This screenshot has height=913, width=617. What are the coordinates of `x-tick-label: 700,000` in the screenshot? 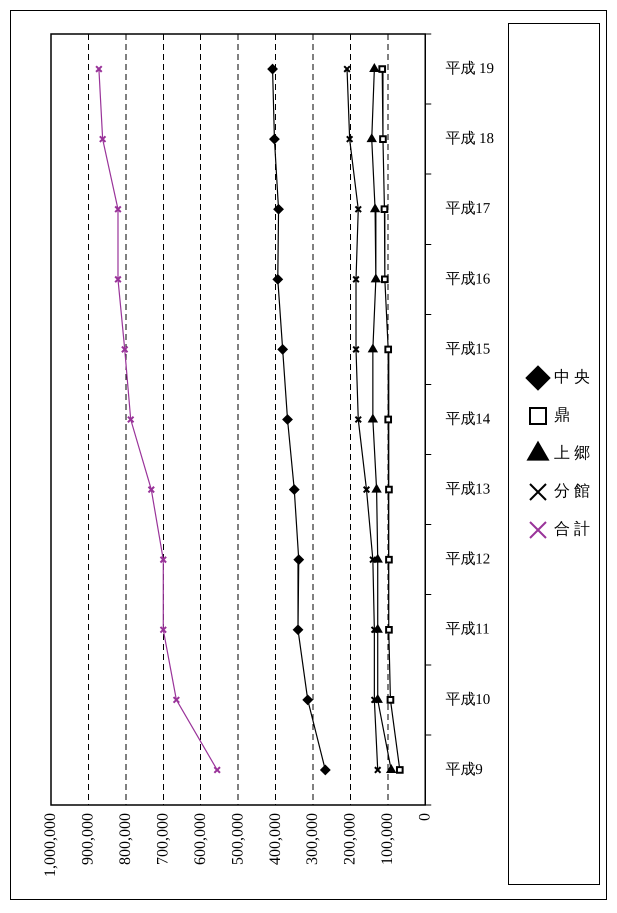 It's located at (163, 839).